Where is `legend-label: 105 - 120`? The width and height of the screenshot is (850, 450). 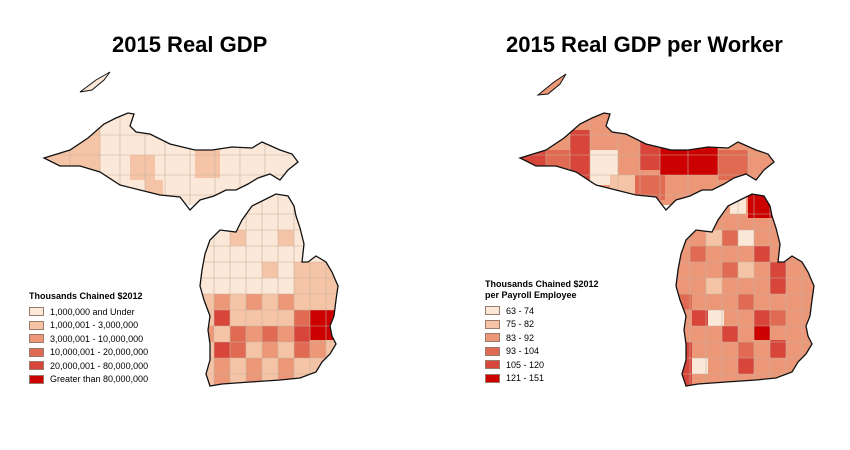
legend-label: 105 - 120 is located at coordinates (525, 364).